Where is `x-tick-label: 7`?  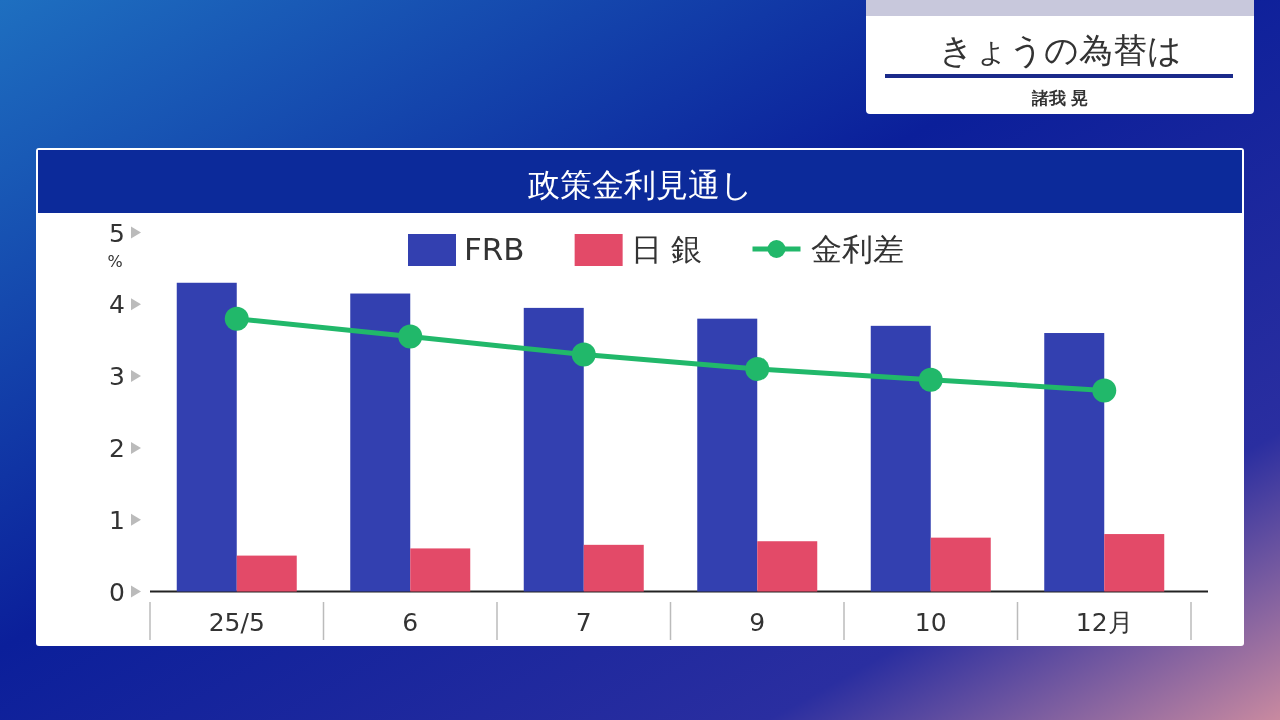
x-tick-label: 7 is located at coordinates (583, 622).